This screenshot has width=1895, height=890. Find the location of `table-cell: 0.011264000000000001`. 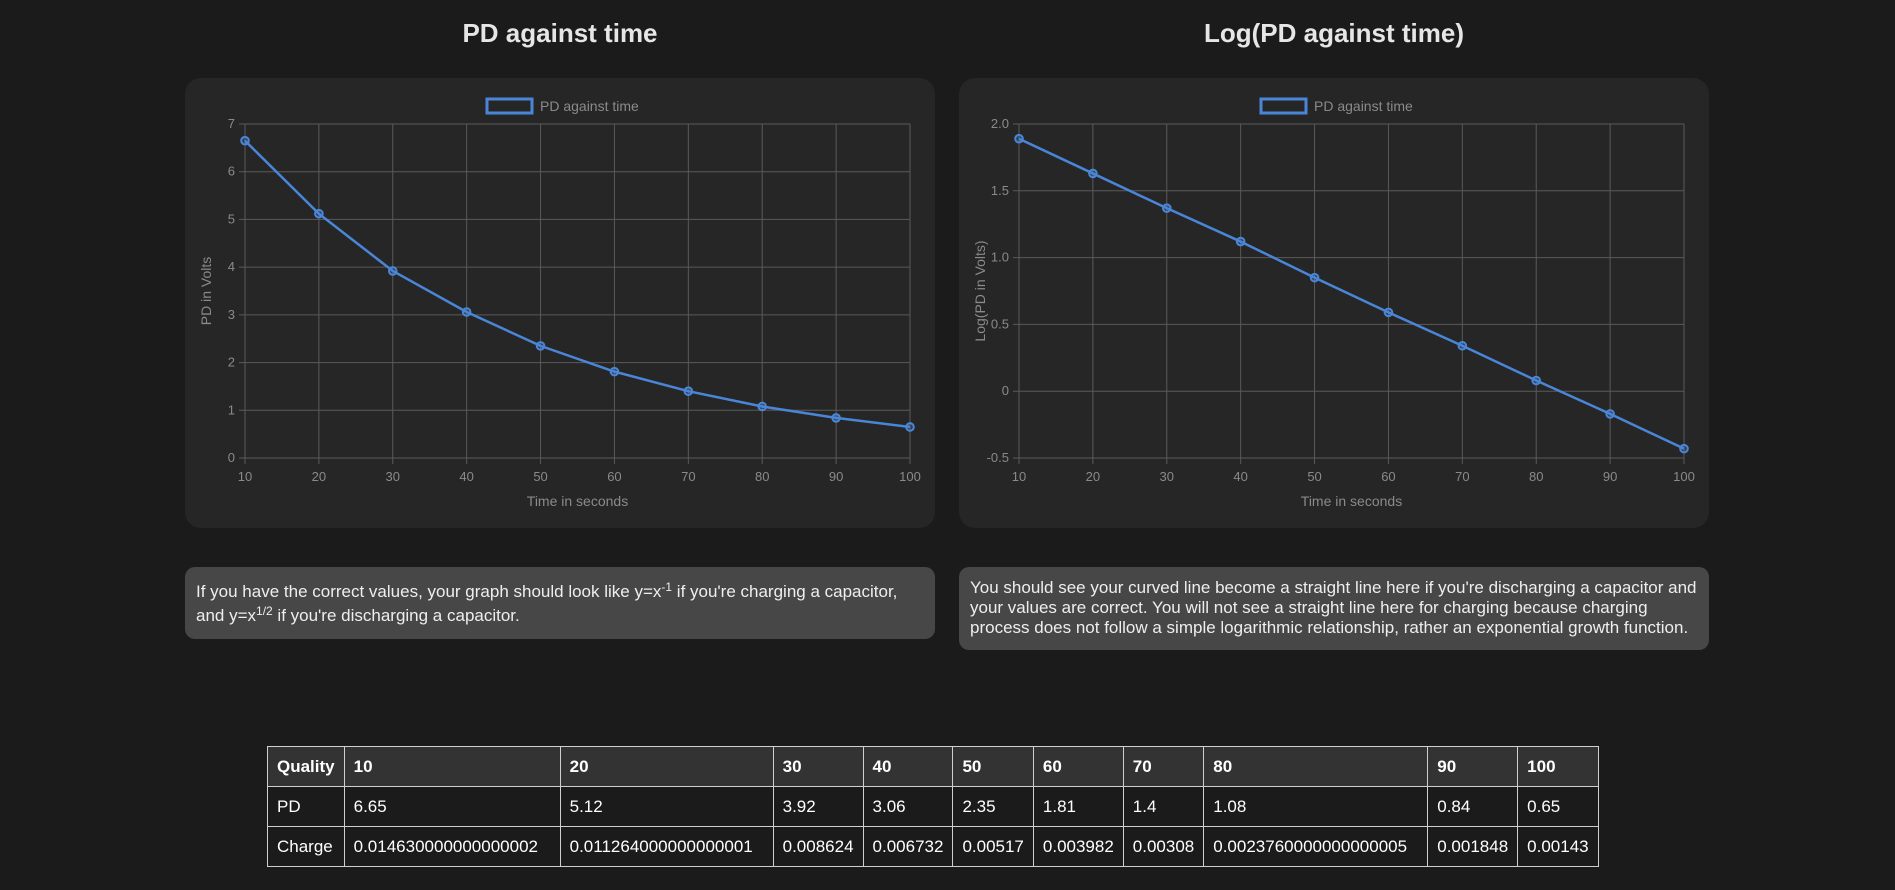

table-cell: 0.011264000000000001 is located at coordinates (666, 846).